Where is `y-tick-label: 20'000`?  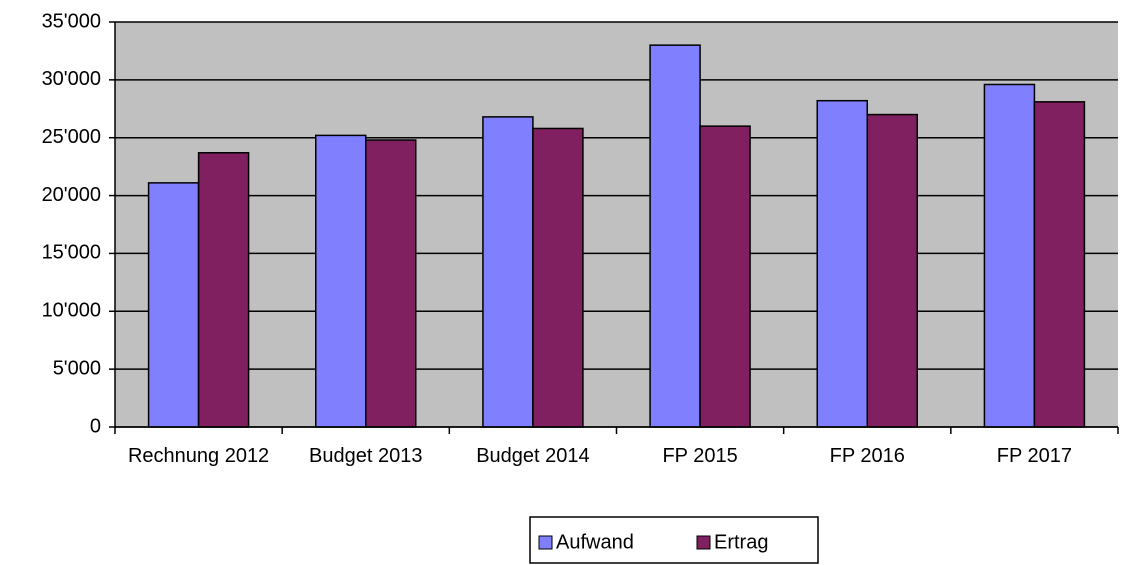
y-tick-label: 20'000 is located at coordinates (71, 195).